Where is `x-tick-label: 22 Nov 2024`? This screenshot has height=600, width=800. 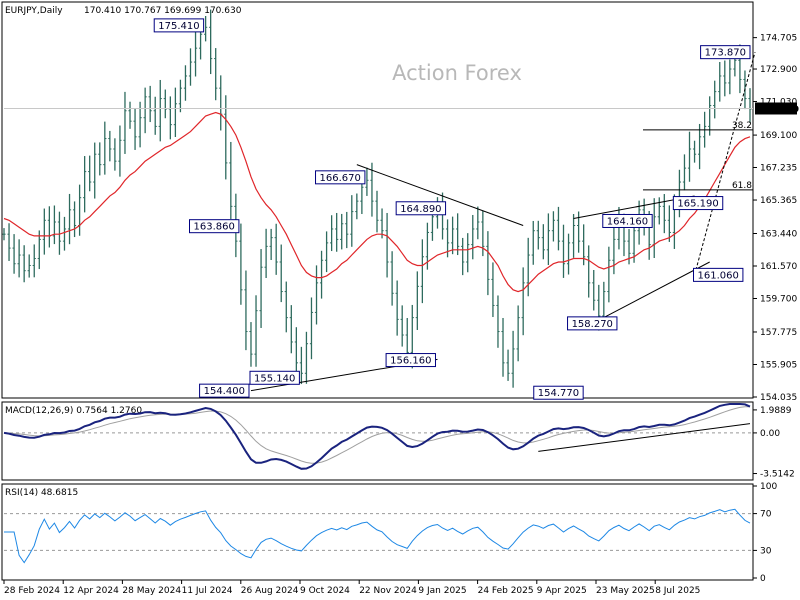
x-tick-label: 22 Nov 2024 is located at coordinates (388, 591).